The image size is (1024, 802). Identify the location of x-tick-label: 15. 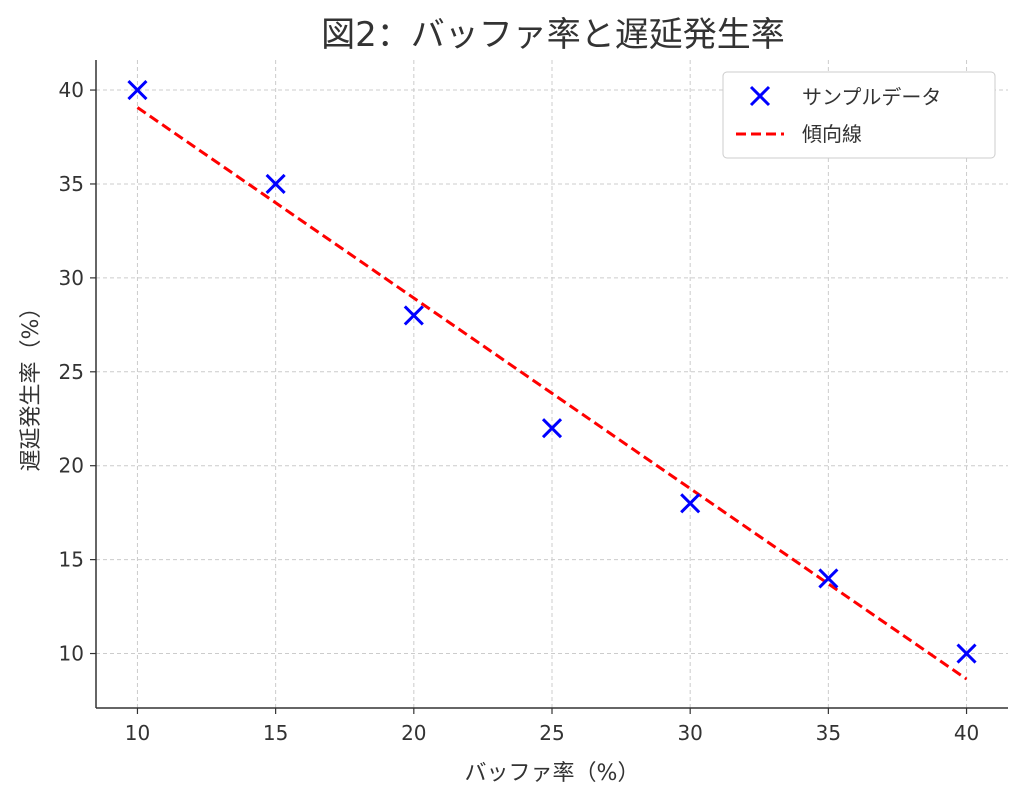
(275, 733).